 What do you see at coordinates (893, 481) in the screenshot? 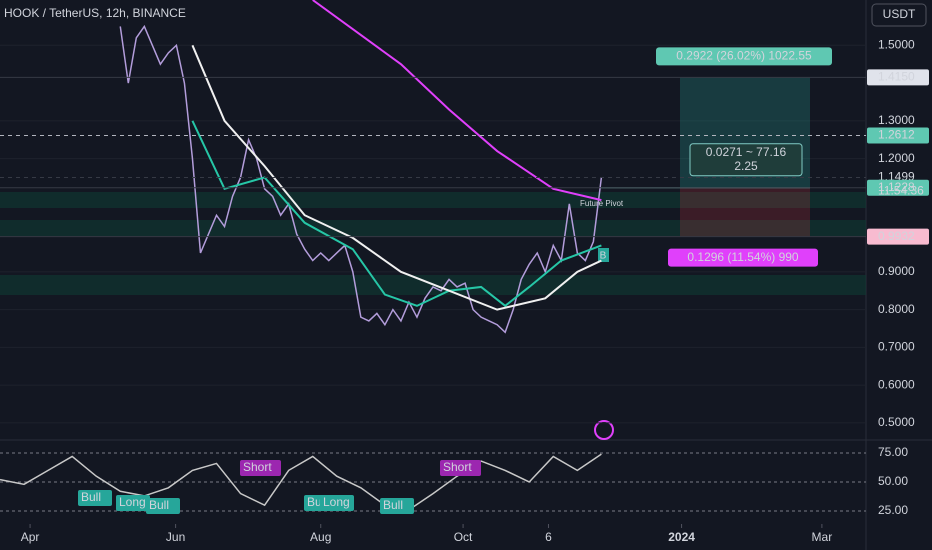
I see `rsi-tick-label: 50.00` at bounding box center [893, 481].